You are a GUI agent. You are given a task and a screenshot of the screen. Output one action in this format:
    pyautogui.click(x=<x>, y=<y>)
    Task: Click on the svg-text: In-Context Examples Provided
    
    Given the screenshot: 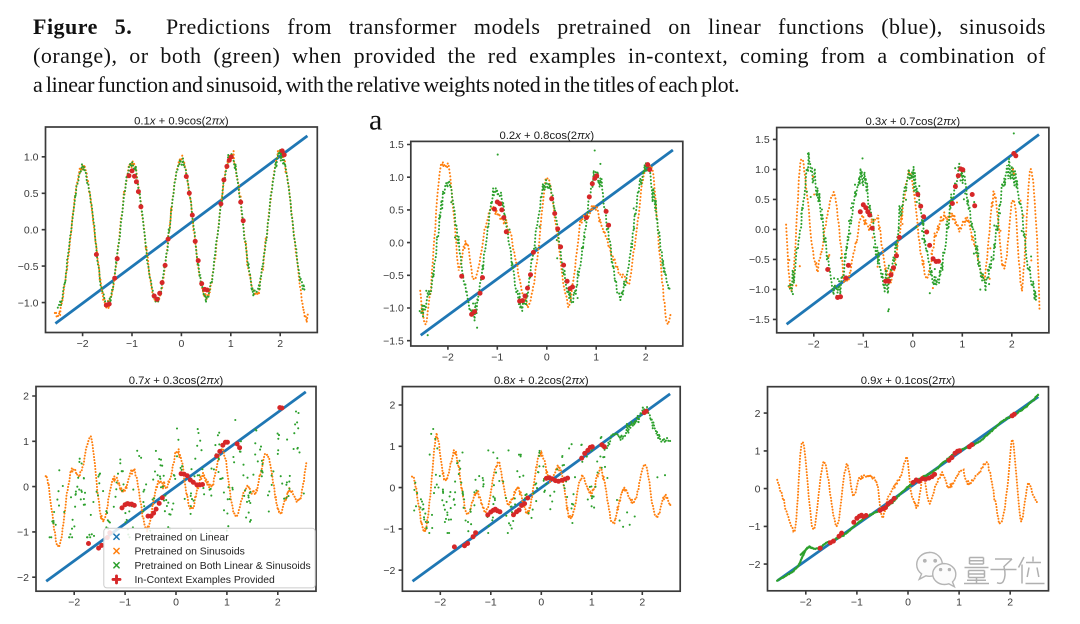 What is the action you would take?
    pyautogui.click(x=205, y=580)
    